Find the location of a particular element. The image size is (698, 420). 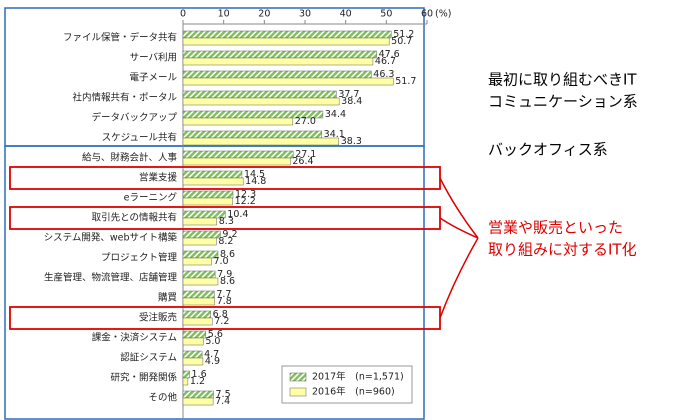

annotation: 最初に取り組むべきIT is located at coordinates (562, 80).